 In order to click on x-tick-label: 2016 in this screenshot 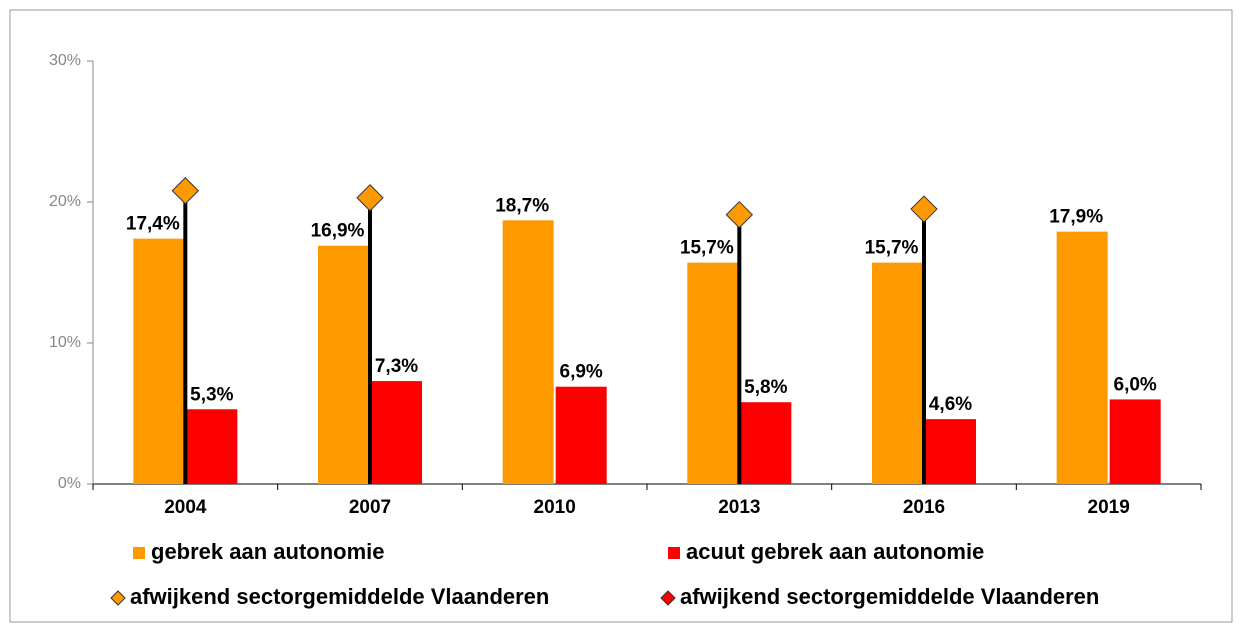, I will do `click(924, 507)`.